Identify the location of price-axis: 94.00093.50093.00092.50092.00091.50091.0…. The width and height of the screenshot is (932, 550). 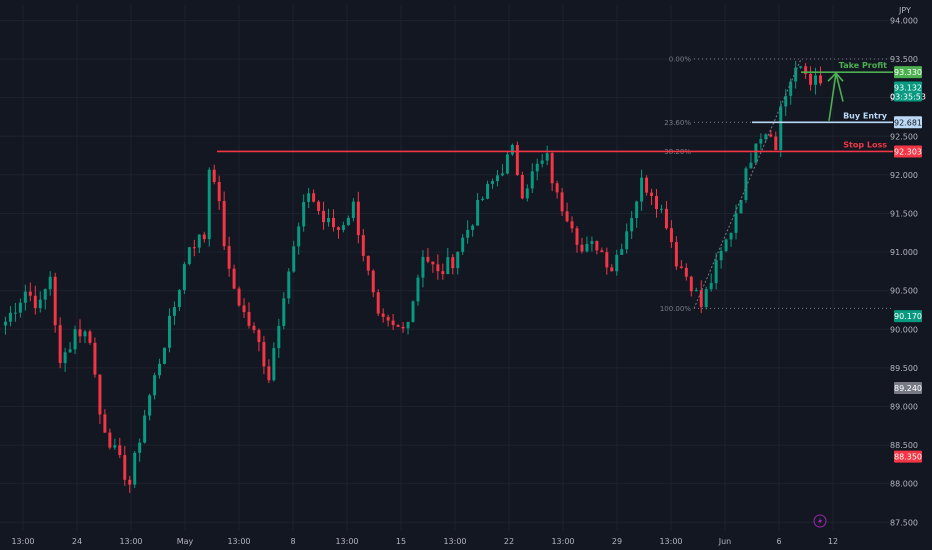
(908, 271).